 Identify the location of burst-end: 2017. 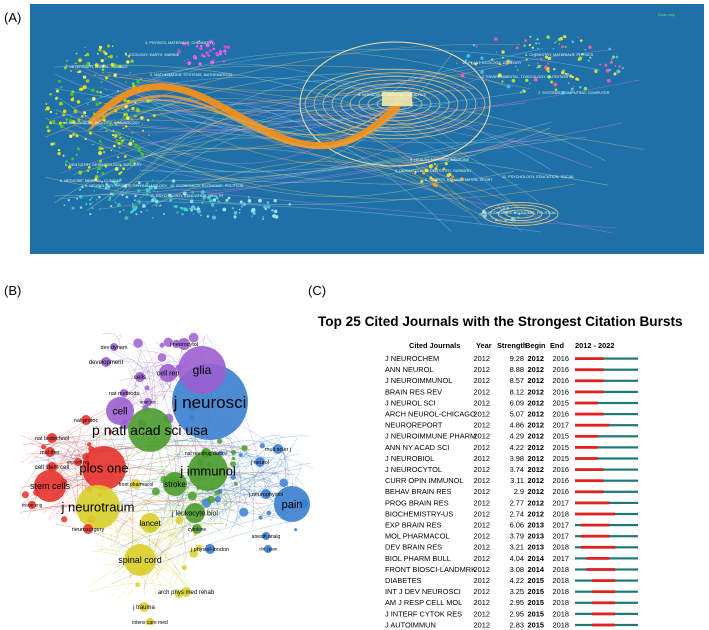
(561, 425).